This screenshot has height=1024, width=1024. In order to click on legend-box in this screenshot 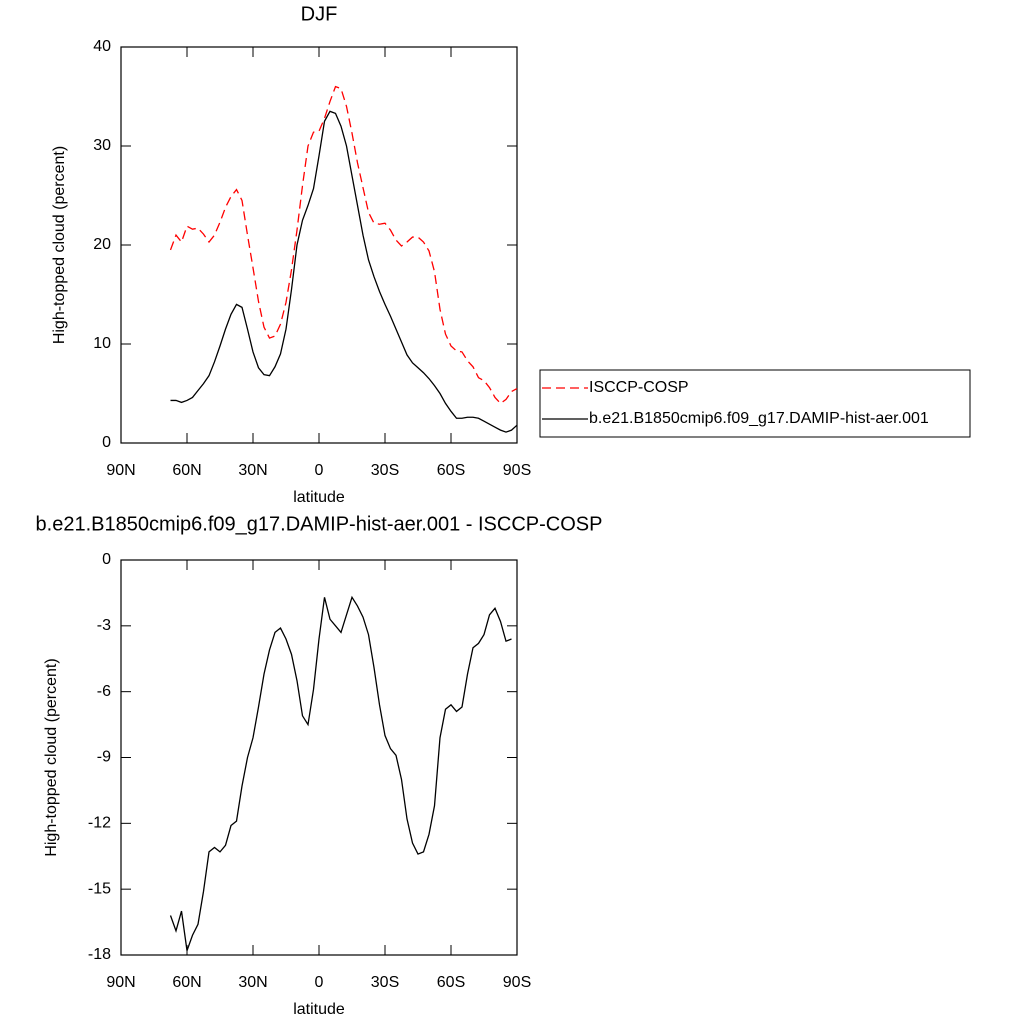, I will do `click(755, 403)`.